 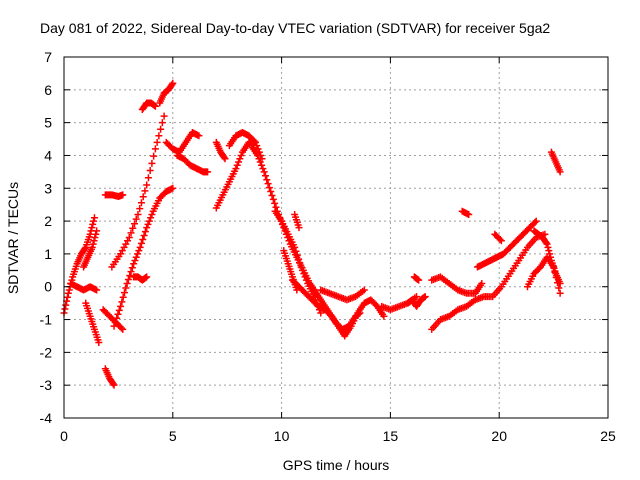 What do you see at coordinates (13, 238) in the screenshot?
I see `y-axis-label: SDTVAR / TECUs` at bounding box center [13, 238].